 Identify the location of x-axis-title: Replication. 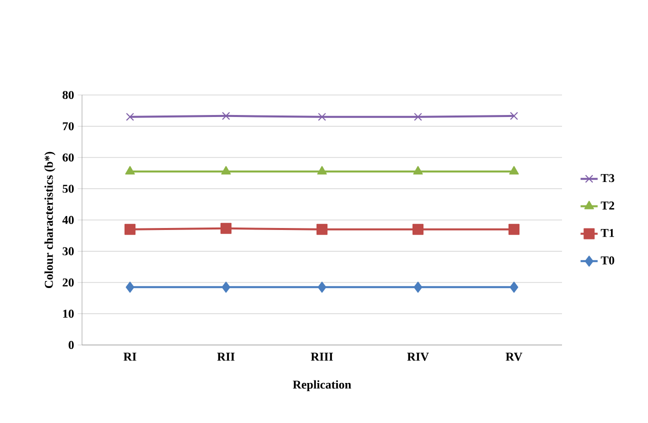
(322, 386).